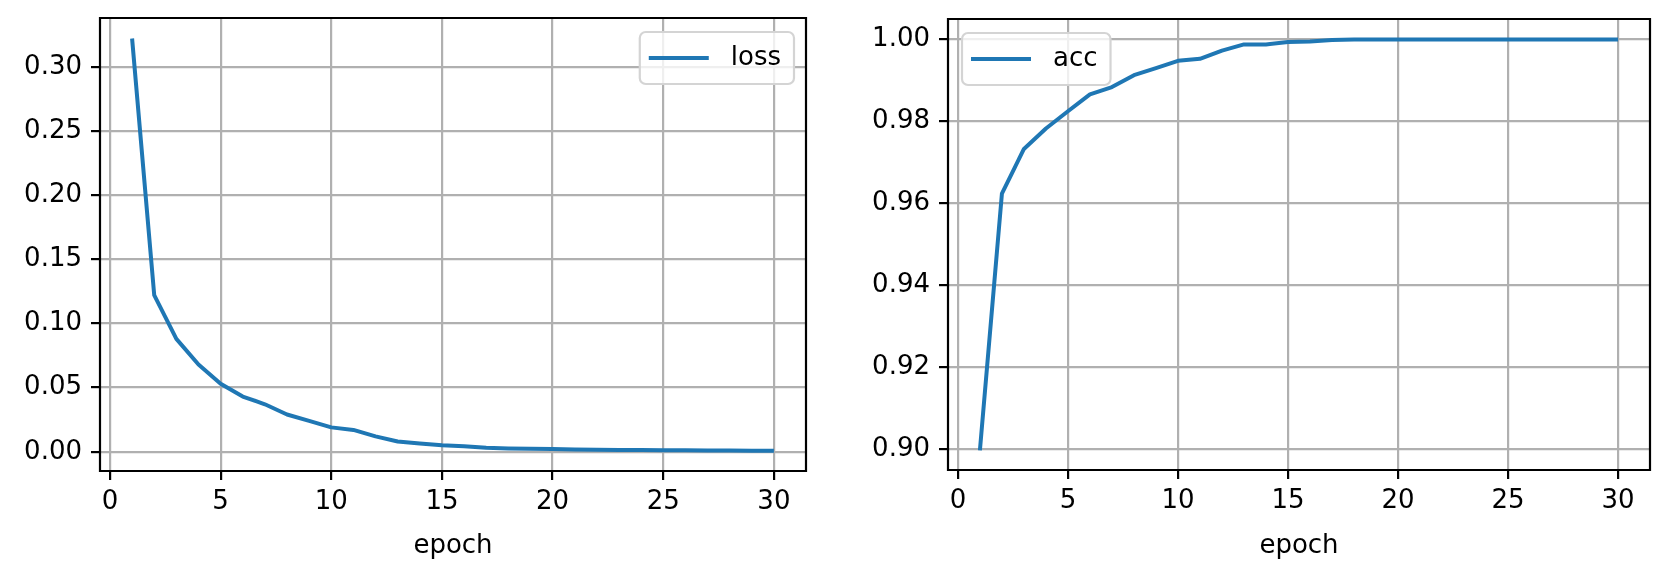 This screenshot has width=1671, height=579. Describe the element at coordinates (53, 257) in the screenshot. I see `y-tick-label: 0.15` at that location.